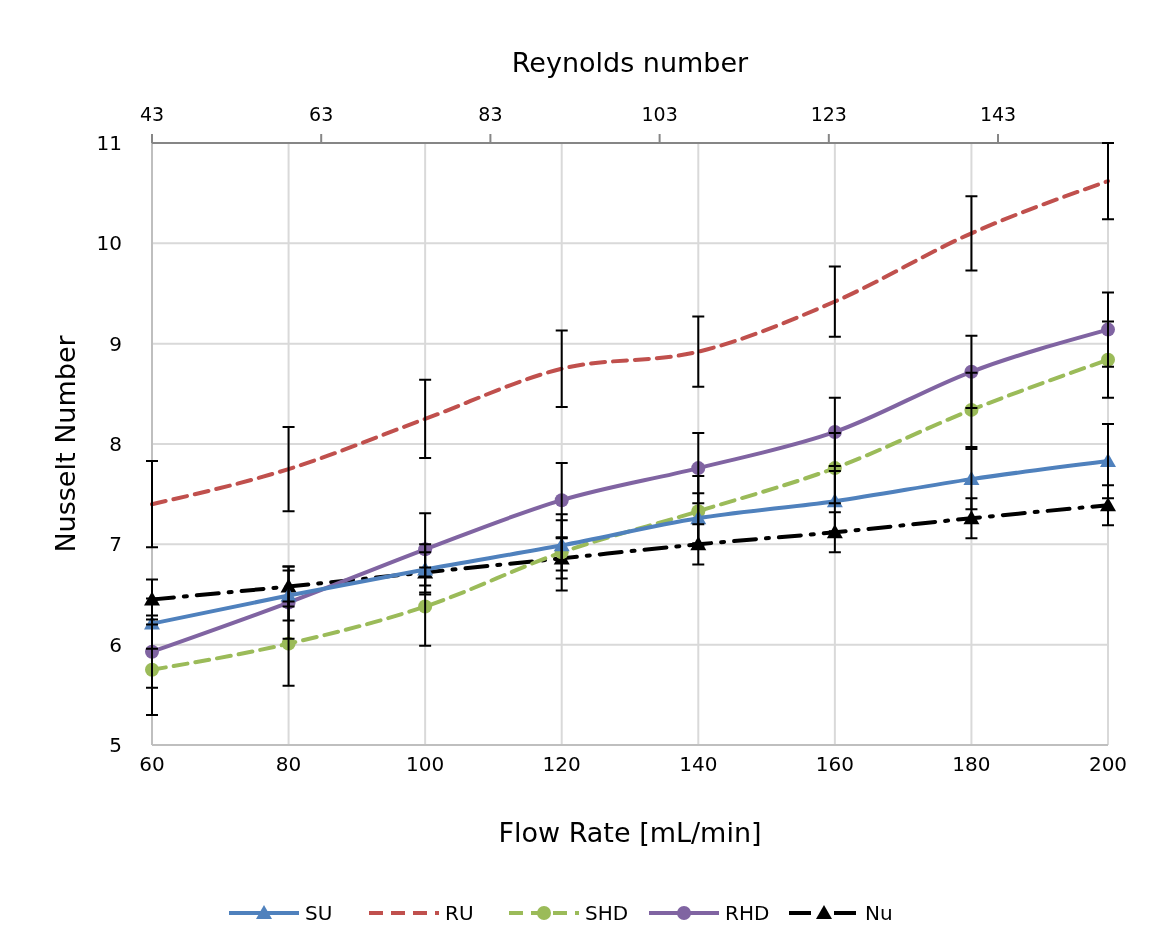  I want to click on x-tick-label: 120, so click(561, 764).